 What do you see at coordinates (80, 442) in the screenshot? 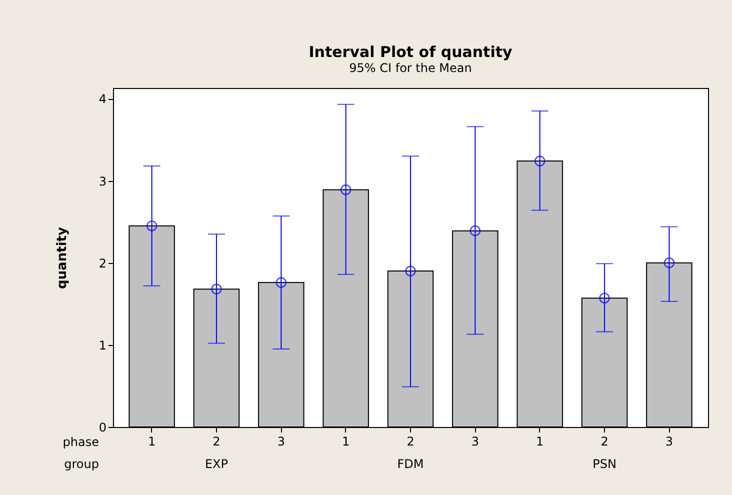
I see `text: phase` at bounding box center [80, 442].